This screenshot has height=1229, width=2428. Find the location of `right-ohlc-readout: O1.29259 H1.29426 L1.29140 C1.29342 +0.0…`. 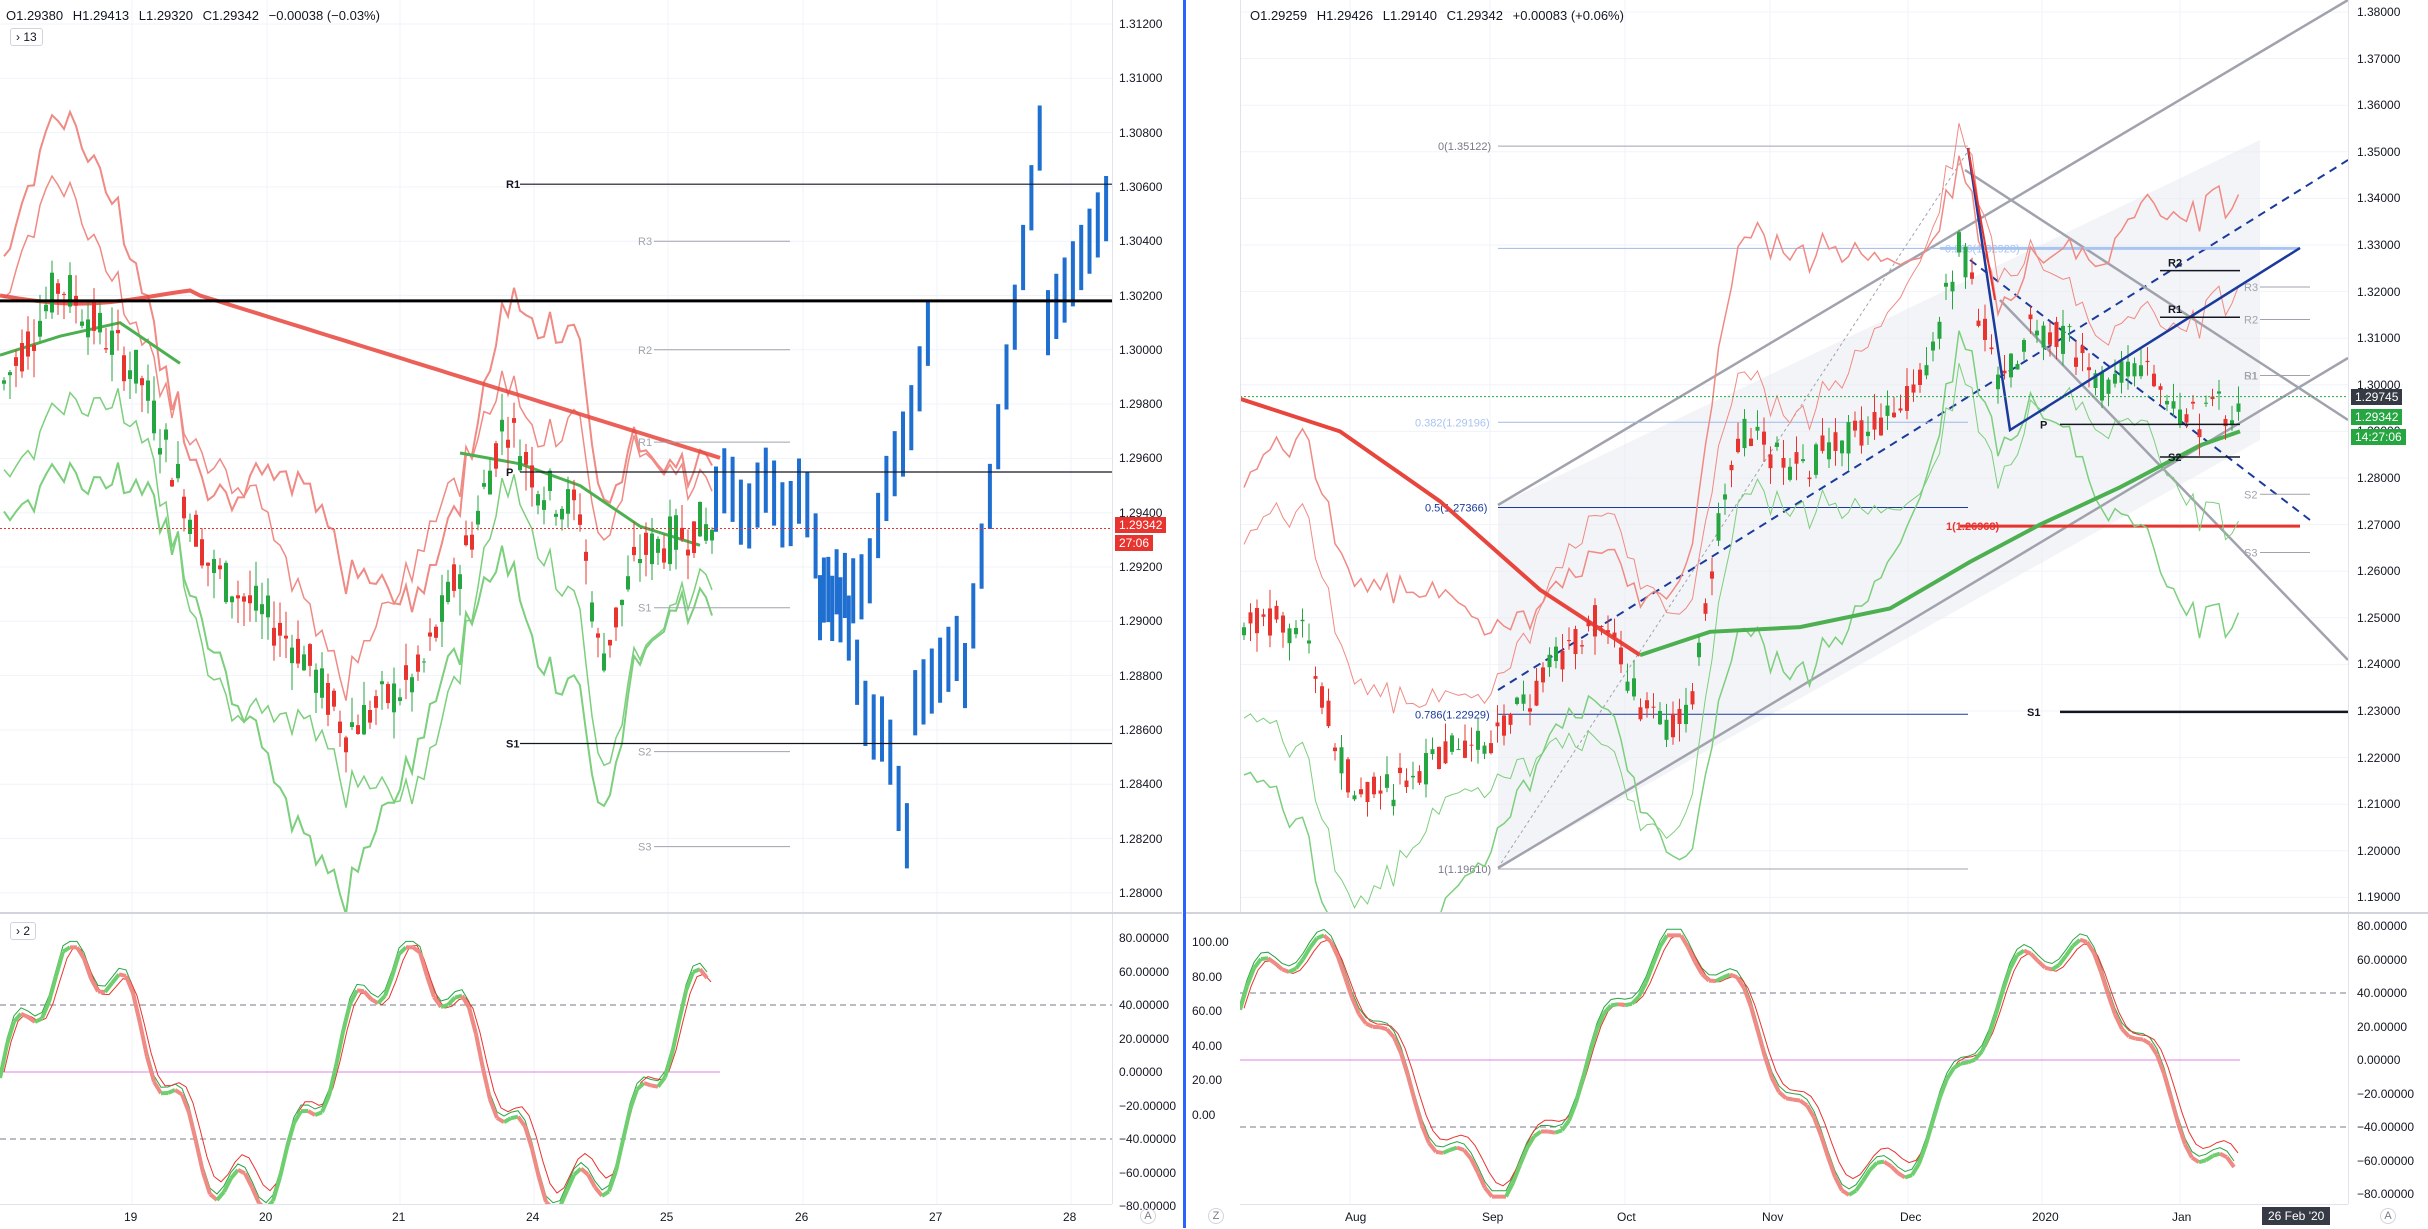

right-ohlc-readout: O1.29259 H1.29426 L1.29140 C1.29342 +0.0… is located at coordinates (1440, 15).